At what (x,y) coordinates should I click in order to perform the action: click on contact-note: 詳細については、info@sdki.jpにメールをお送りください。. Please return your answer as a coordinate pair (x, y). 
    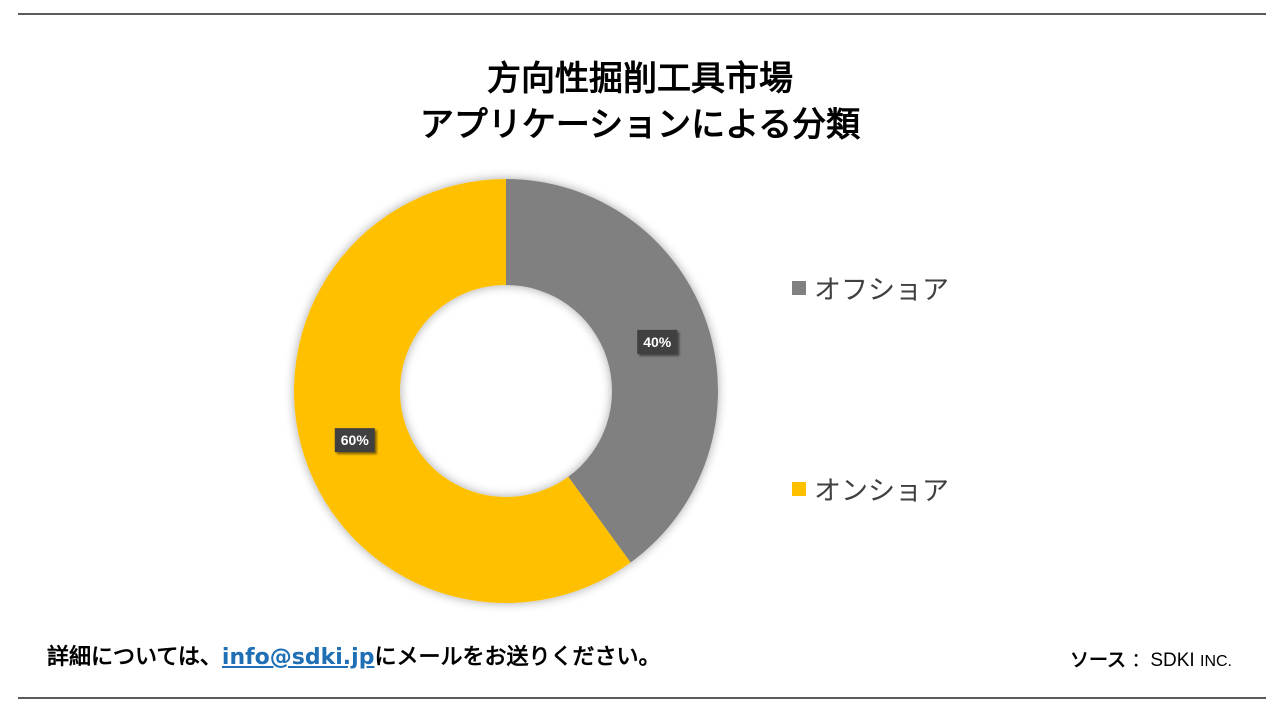
    Looking at the image, I should click on (353, 655).